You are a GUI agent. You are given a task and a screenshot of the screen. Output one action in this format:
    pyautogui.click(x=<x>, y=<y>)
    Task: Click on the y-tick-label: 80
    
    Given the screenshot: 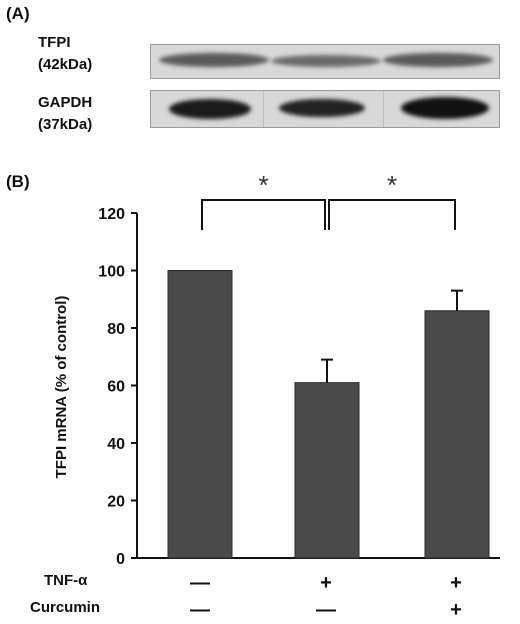 What is the action you would take?
    pyautogui.click(x=116, y=329)
    